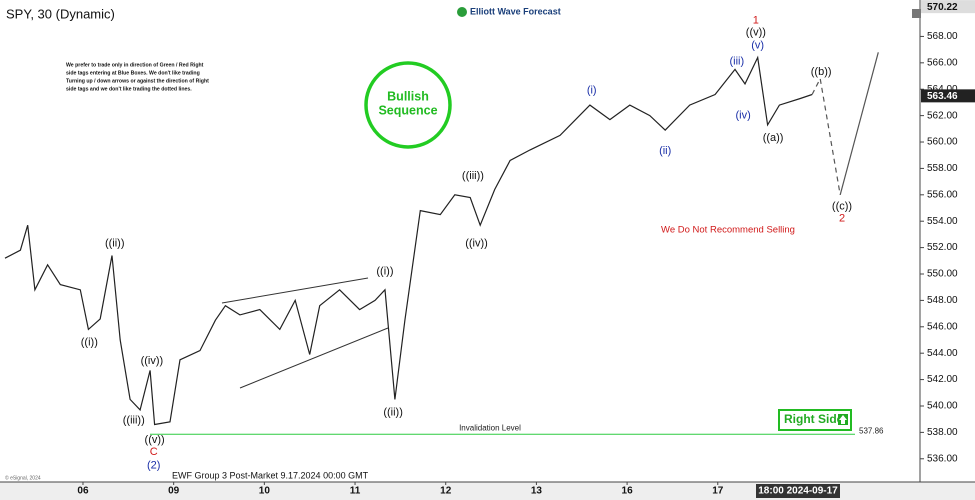 Image resolution: width=975 pixels, height=500 pixels. I want to click on right-side-button, so click(815, 420).